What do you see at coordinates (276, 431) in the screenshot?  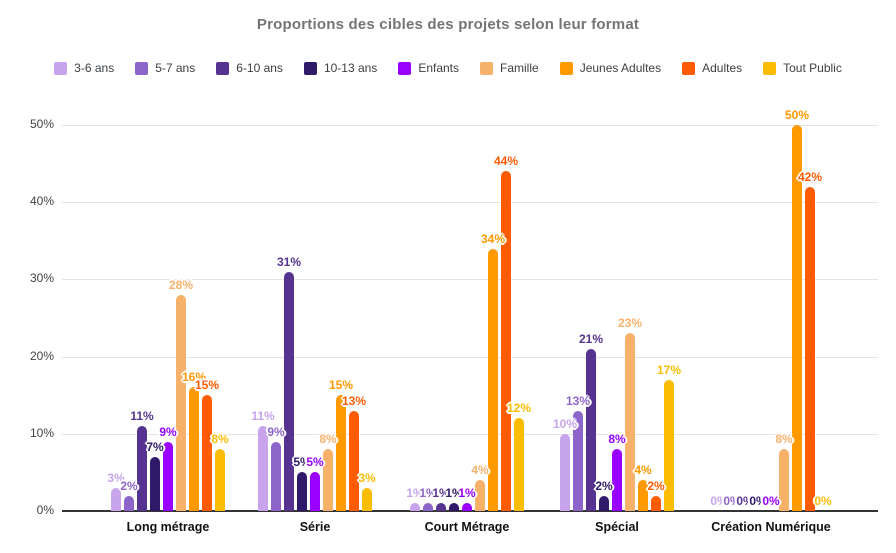 I see `bar-value-label: 9%` at bounding box center [276, 431].